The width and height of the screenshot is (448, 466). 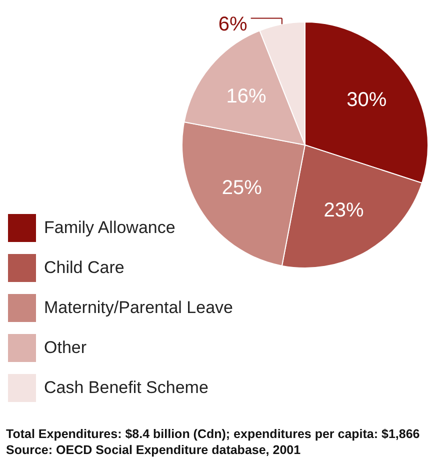 I want to click on data-label: 25%, so click(x=242, y=187).